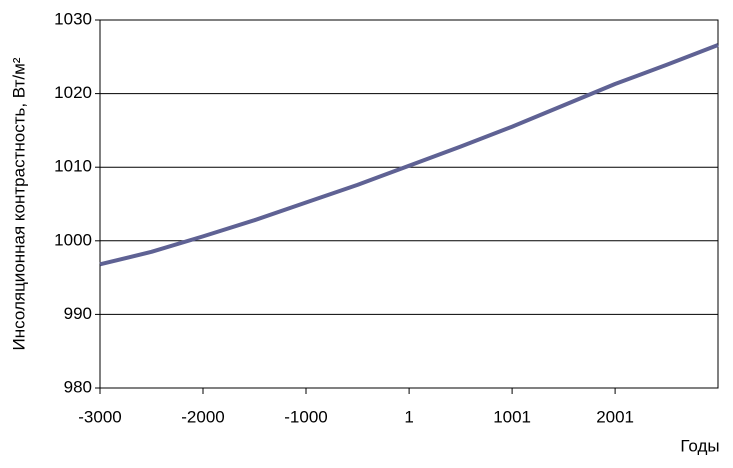 The height and width of the screenshot is (468, 733). Describe the element at coordinates (512, 416) in the screenshot. I see `x-tick-label: 1001` at that location.